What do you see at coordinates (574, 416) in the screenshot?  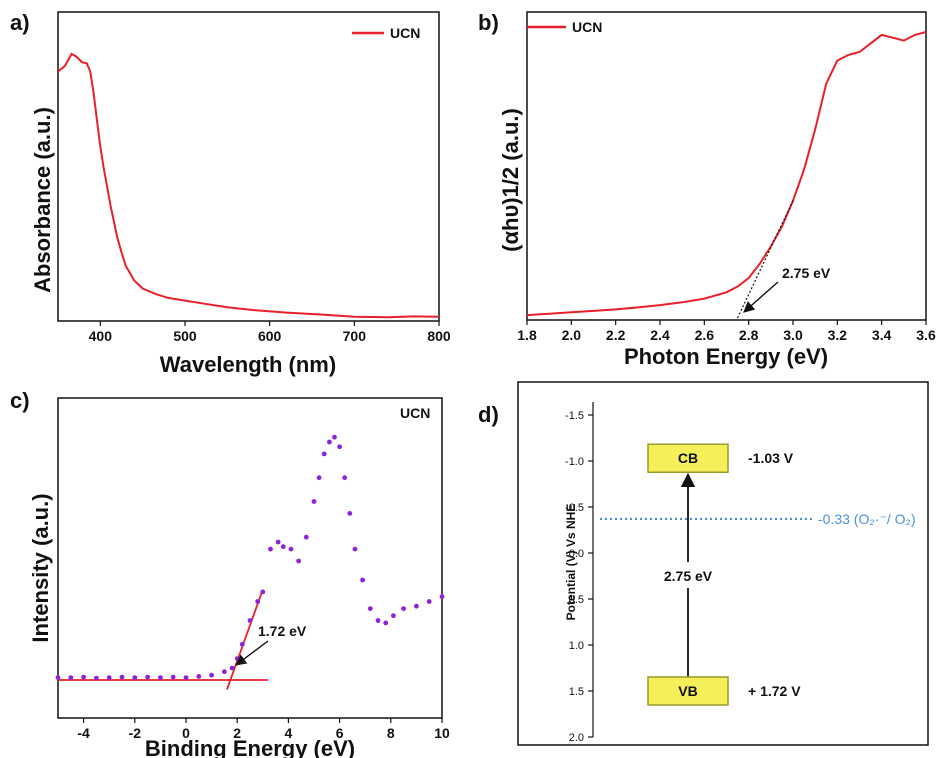 I see `panel-d-y-tick-label: -1.5` at bounding box center [574, 416].